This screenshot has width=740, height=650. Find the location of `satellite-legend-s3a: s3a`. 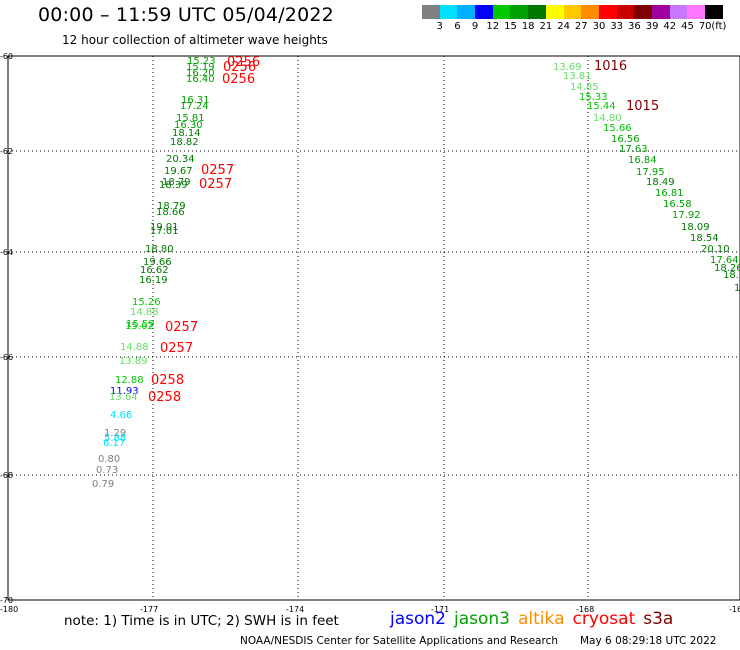

satellite-legend-s3a: s3a is located at coordinates (658, 619).